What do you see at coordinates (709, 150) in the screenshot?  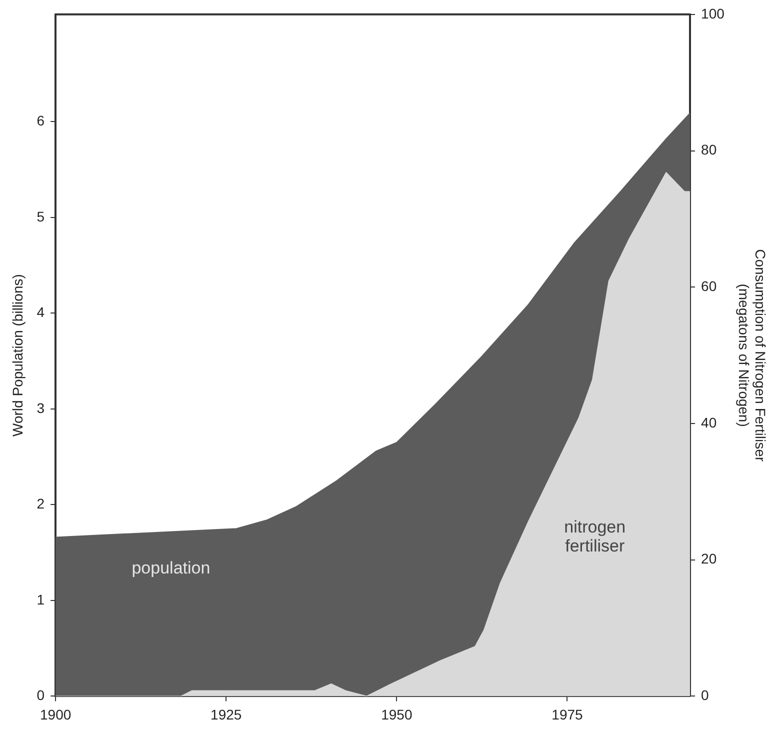 I see `y2-tick-label: 80` at bounding box center [709, 150].